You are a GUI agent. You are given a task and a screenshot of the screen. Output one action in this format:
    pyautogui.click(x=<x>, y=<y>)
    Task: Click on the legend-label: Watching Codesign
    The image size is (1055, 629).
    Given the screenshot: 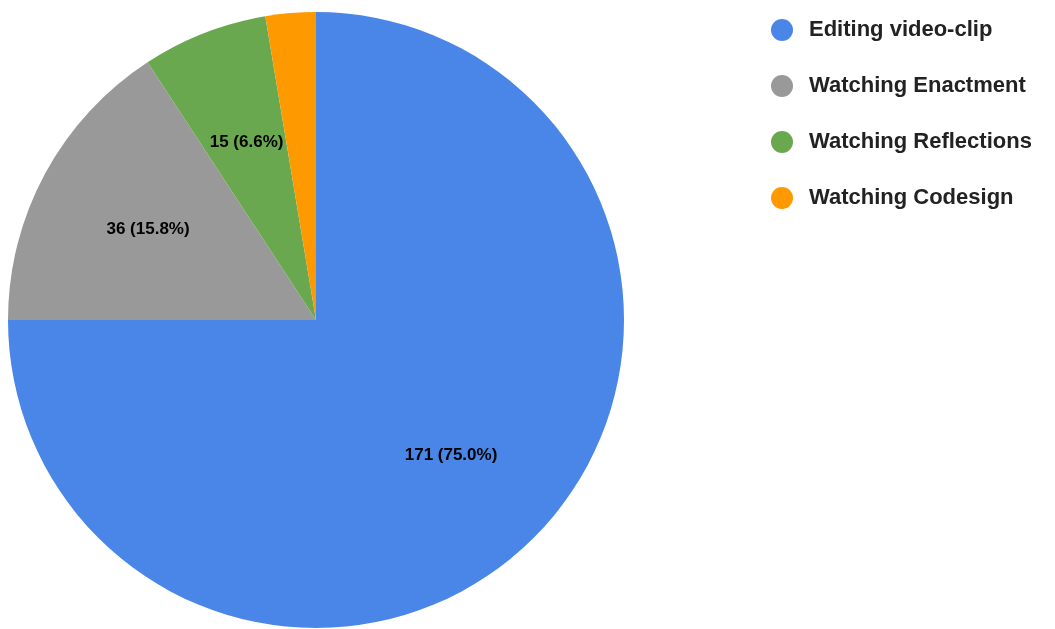 What is the action you would take?
    pyautogui.click(x=911, y=196)
    